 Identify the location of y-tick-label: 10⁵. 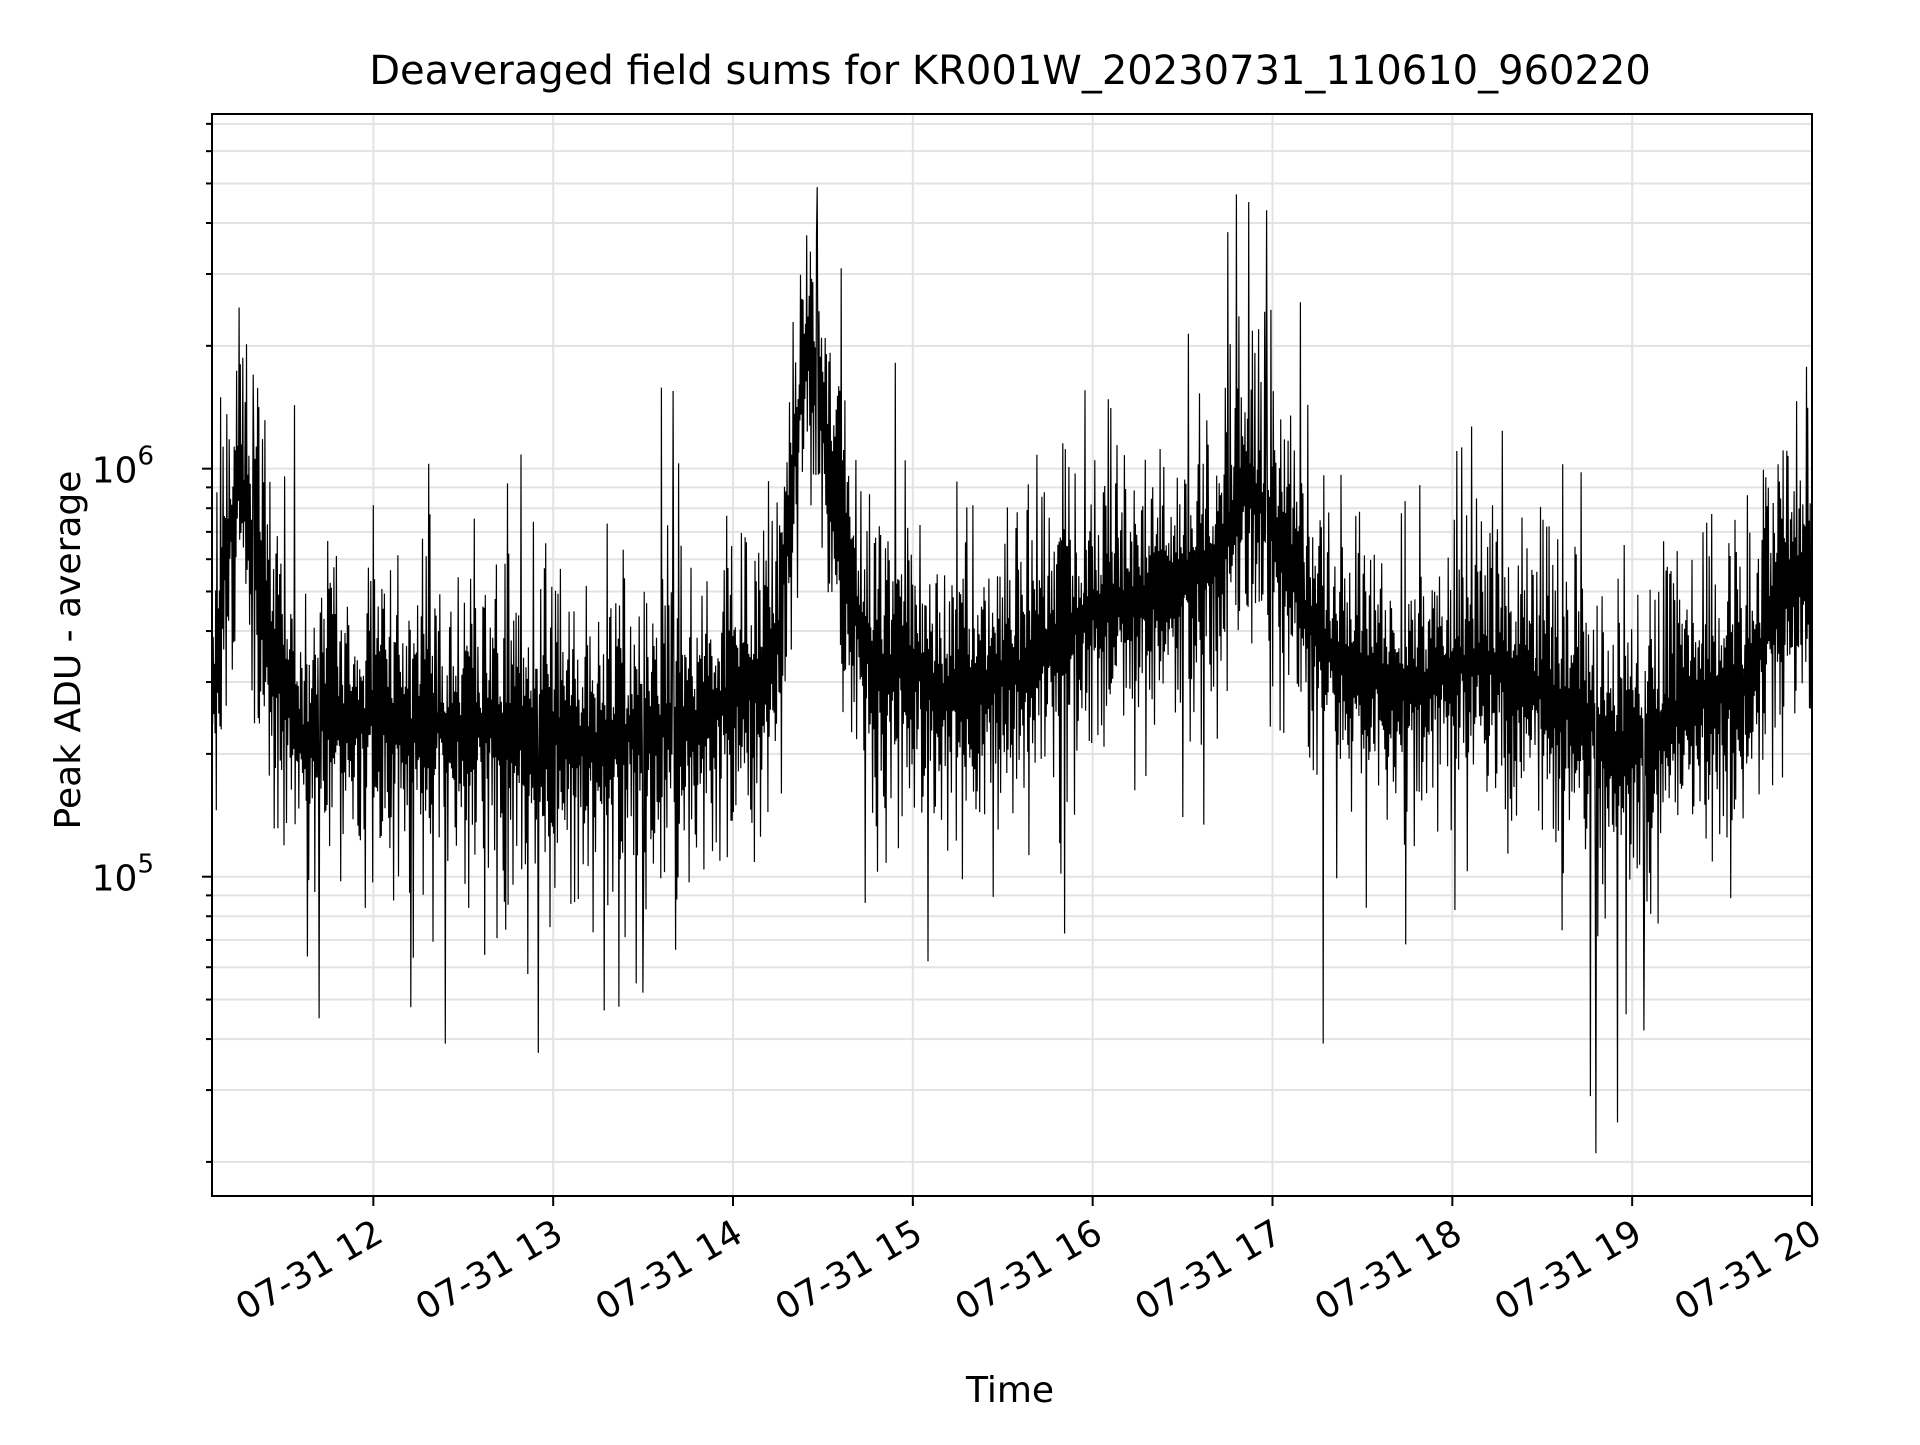
(123, 875).